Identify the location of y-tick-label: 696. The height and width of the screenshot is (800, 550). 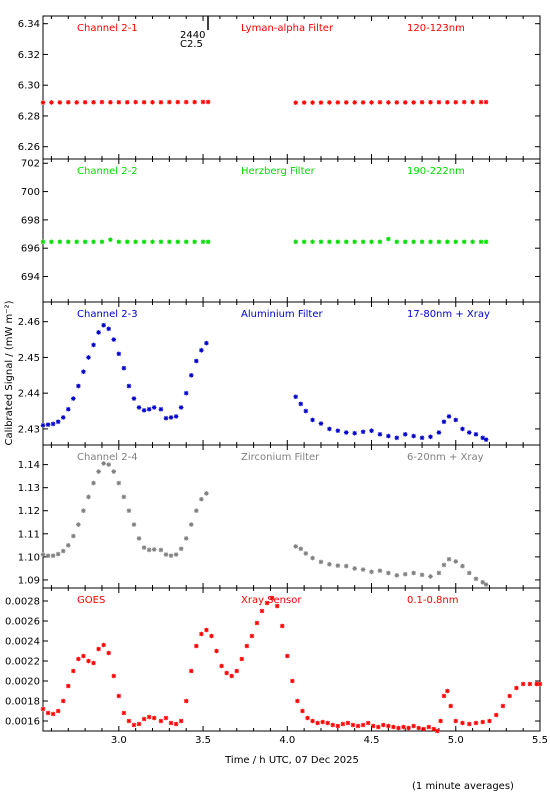
(30, 249).